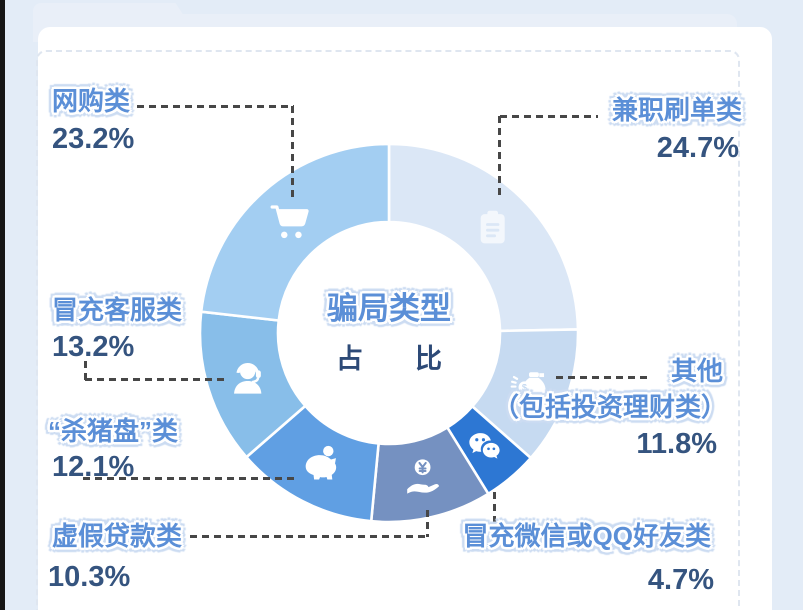 This screenshot has height=610, width=803. I want to click on label-customer-service: 冒充客服类, so click(117, 310).